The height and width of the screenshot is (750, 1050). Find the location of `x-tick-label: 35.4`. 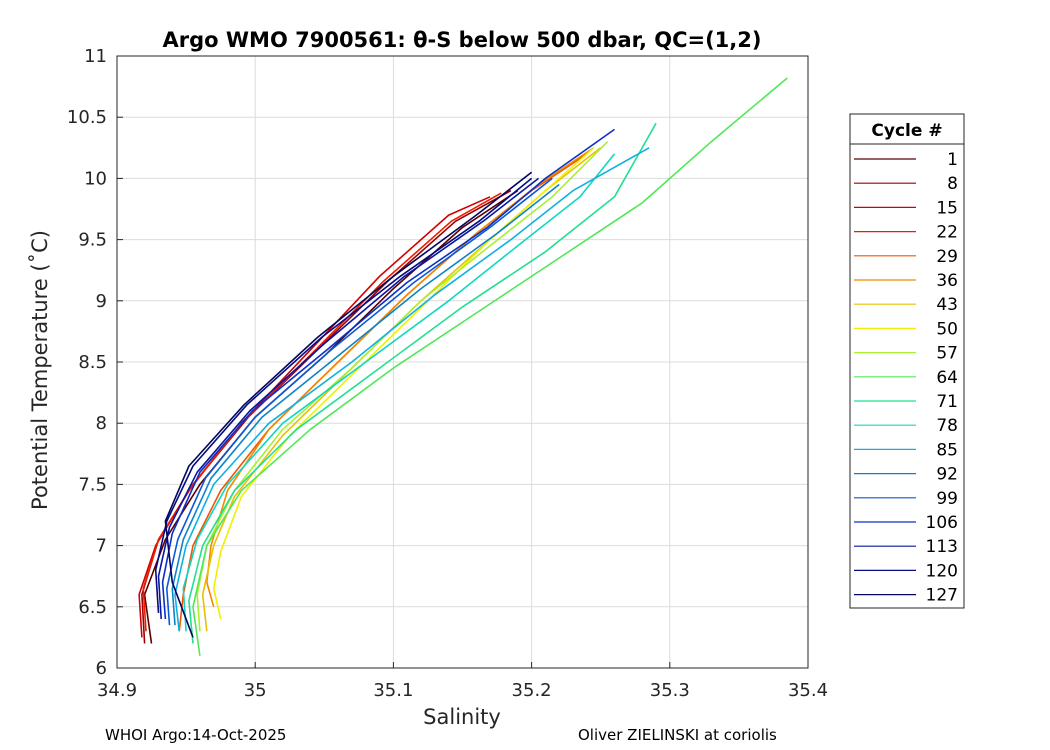

x-tick-label: 35.4 is located at coordinates (808, 690).